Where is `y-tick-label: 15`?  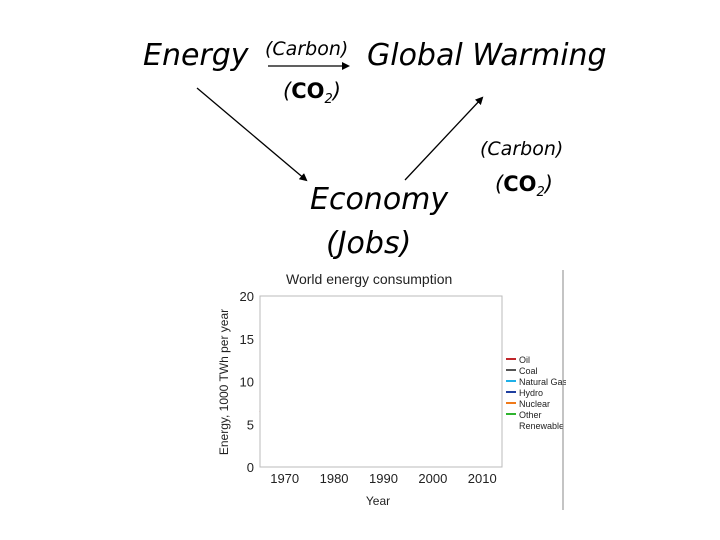 y-tick-label: 15 is located at coordinates (247, 339).